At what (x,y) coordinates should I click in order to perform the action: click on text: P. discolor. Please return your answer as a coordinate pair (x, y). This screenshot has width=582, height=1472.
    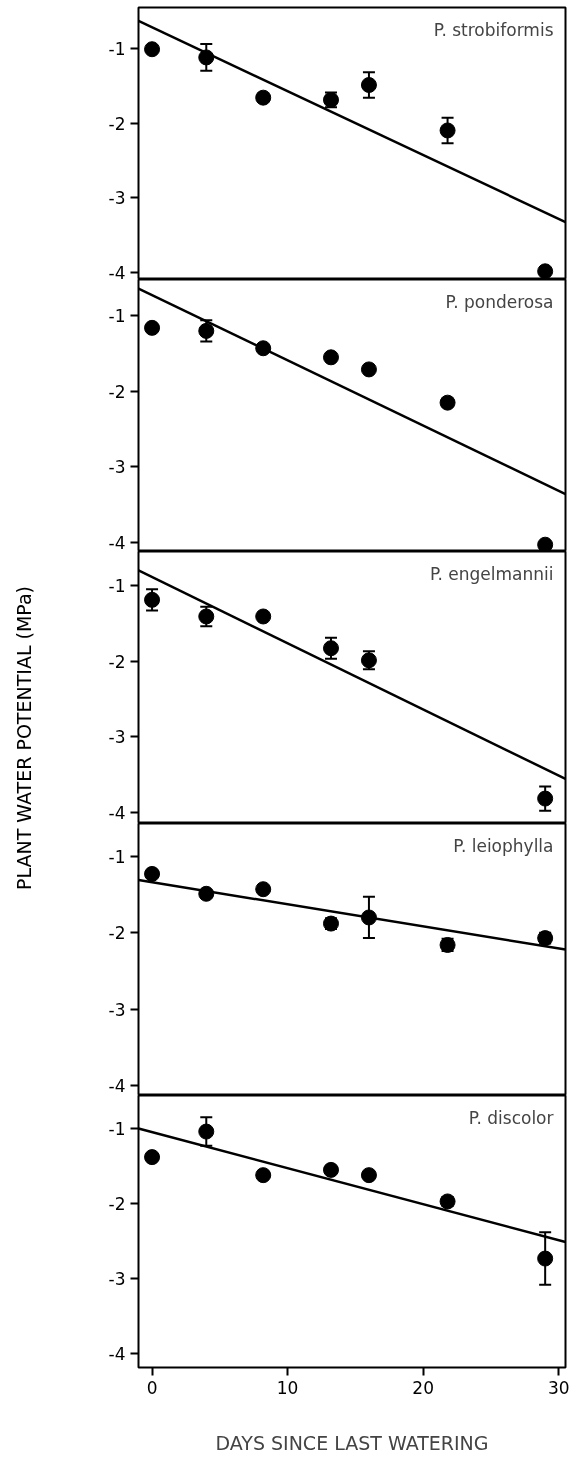
    Looking at the image, I should click on (511, 1117).